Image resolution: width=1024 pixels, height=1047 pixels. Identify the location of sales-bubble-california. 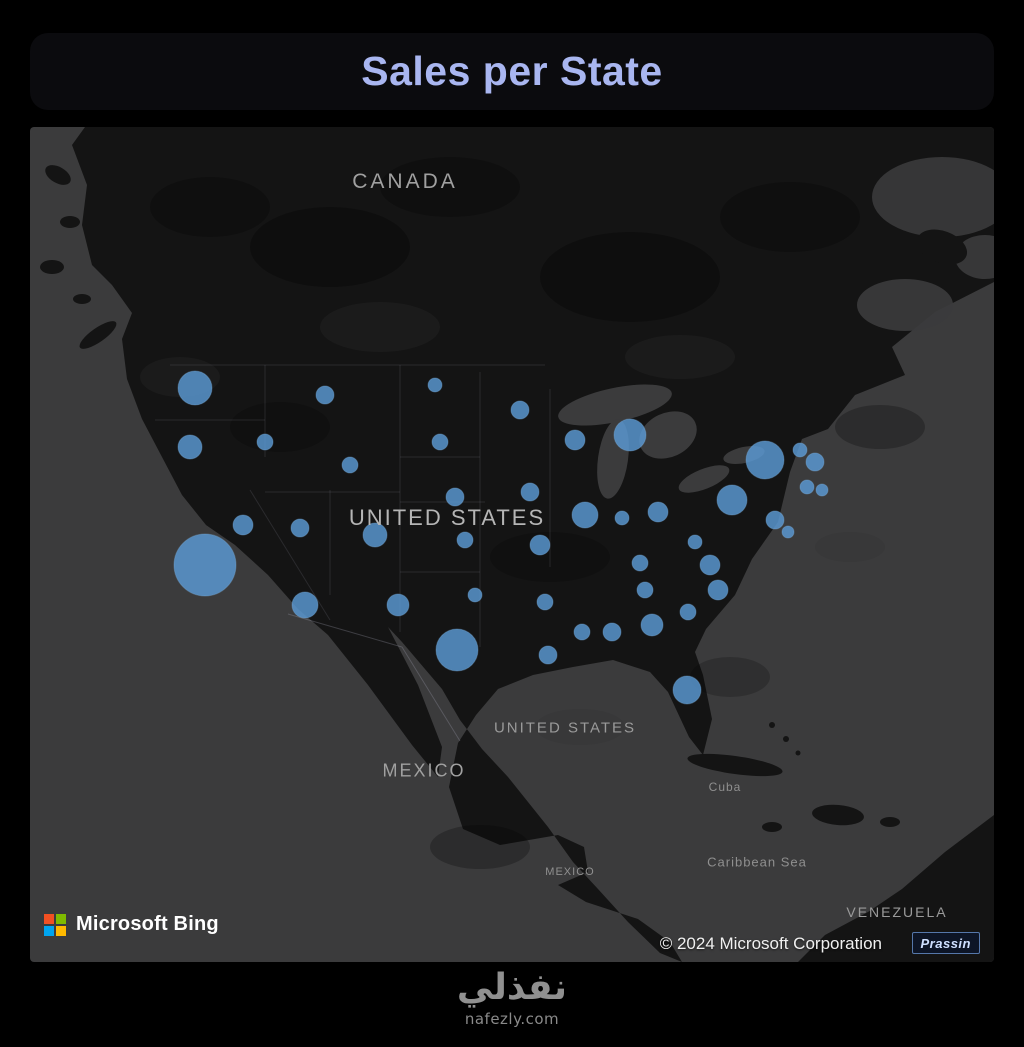
(205, 565).